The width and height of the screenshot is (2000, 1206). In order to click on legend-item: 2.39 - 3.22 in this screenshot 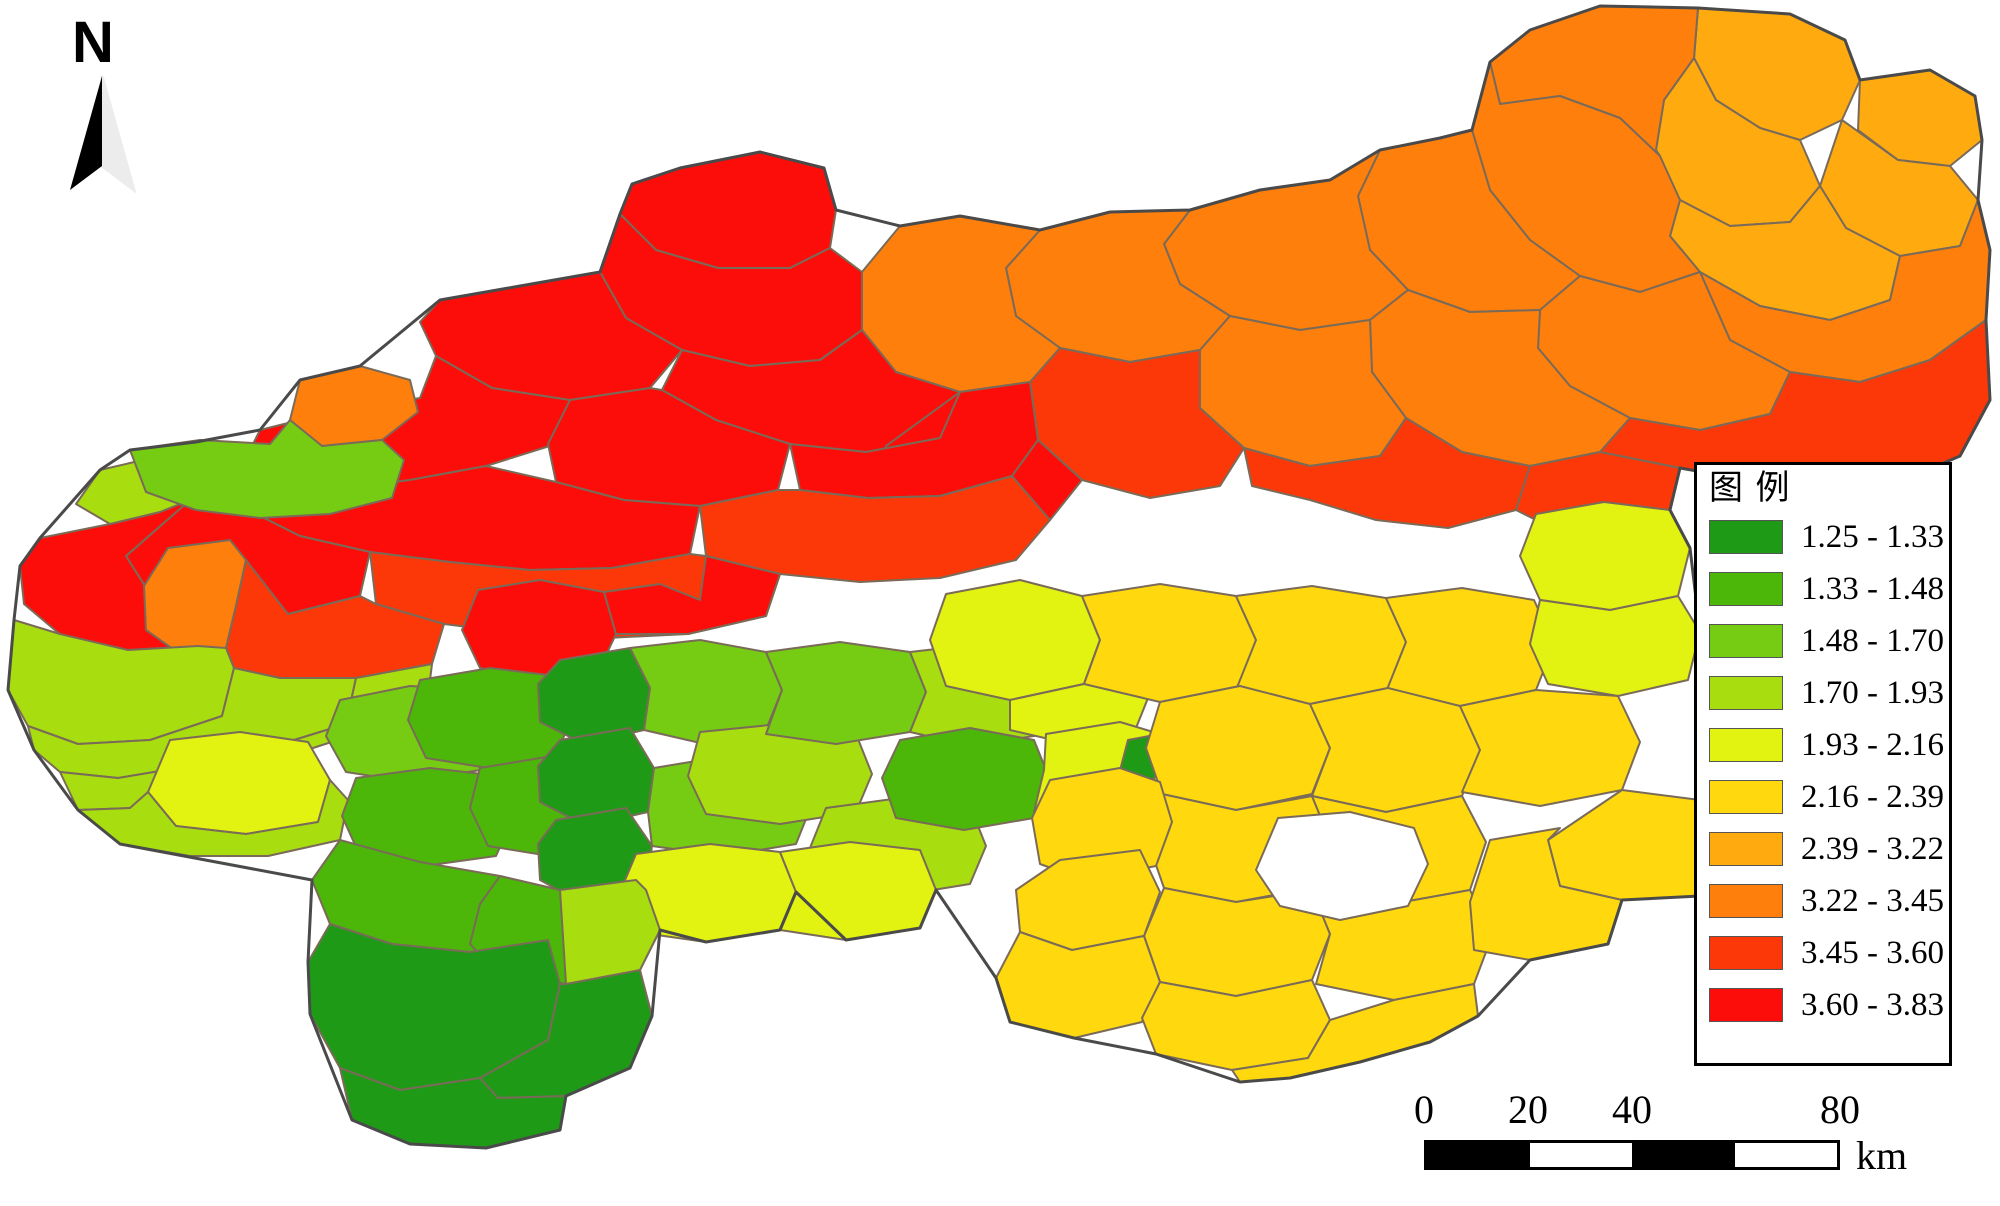, I will do `click(1829, 849)`.